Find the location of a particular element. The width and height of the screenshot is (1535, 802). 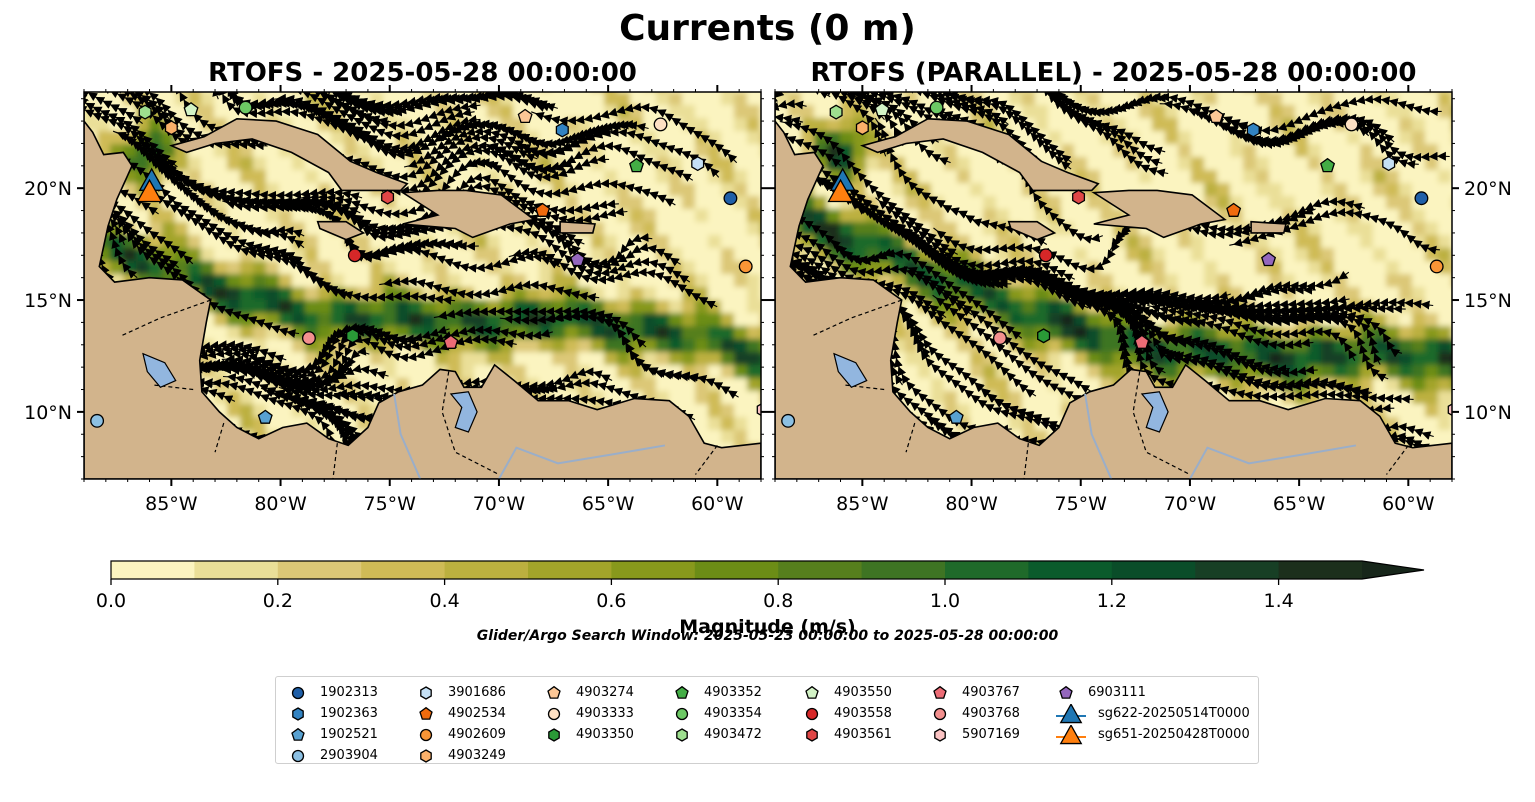

legend-label: 4903768 is located at coordinates (991, 713).